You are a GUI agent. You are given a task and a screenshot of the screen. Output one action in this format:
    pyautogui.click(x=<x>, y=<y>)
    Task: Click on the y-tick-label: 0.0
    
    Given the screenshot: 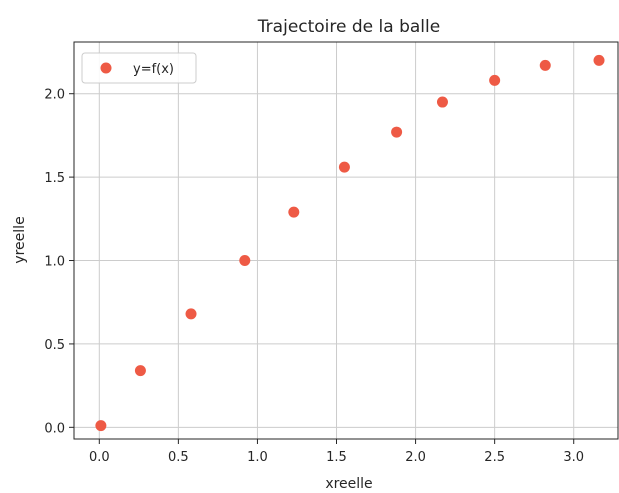 What is the action you would take?
    pyautogui.click(x=54, y=428)
    